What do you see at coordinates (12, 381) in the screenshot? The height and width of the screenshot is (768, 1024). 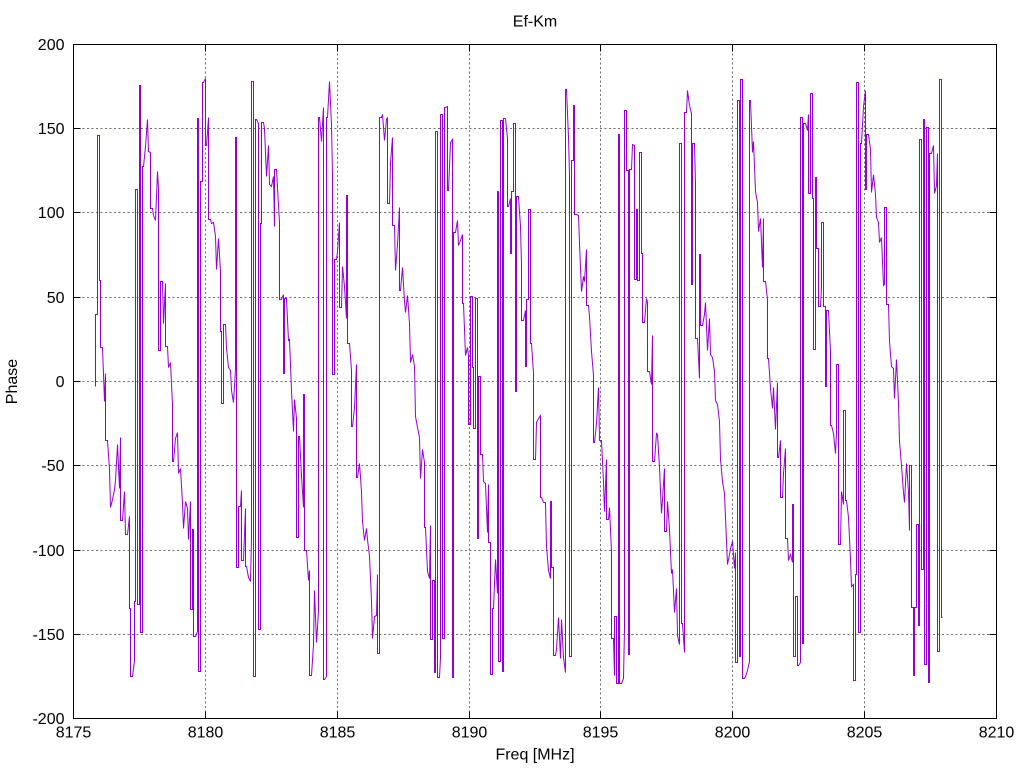 I see `svg-text: Phase` at bounding box center [12, 381].